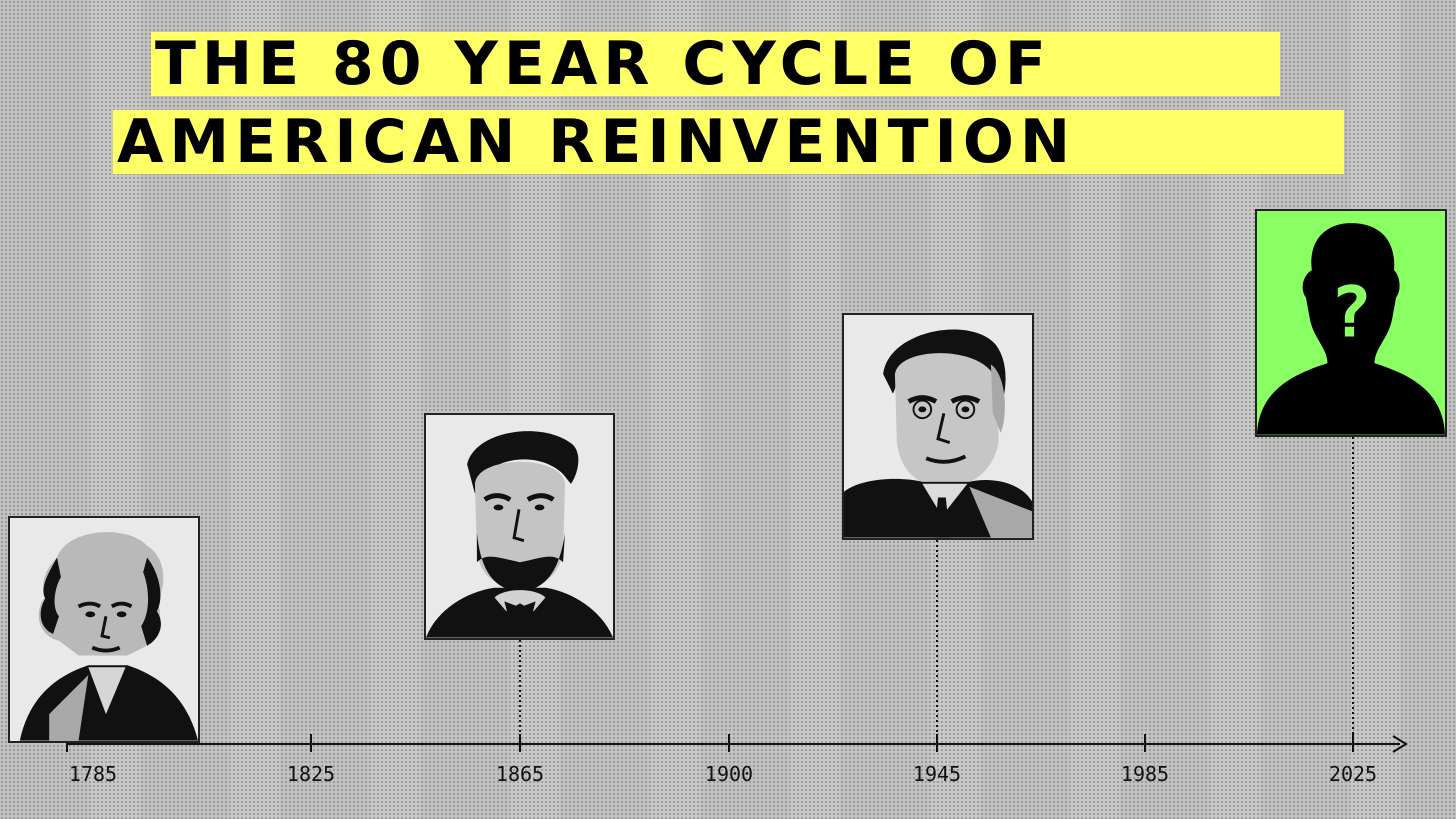 The image size is (1456, 819). I want to click on unknown-silhouette-icon: ?, so click(1351, 323).